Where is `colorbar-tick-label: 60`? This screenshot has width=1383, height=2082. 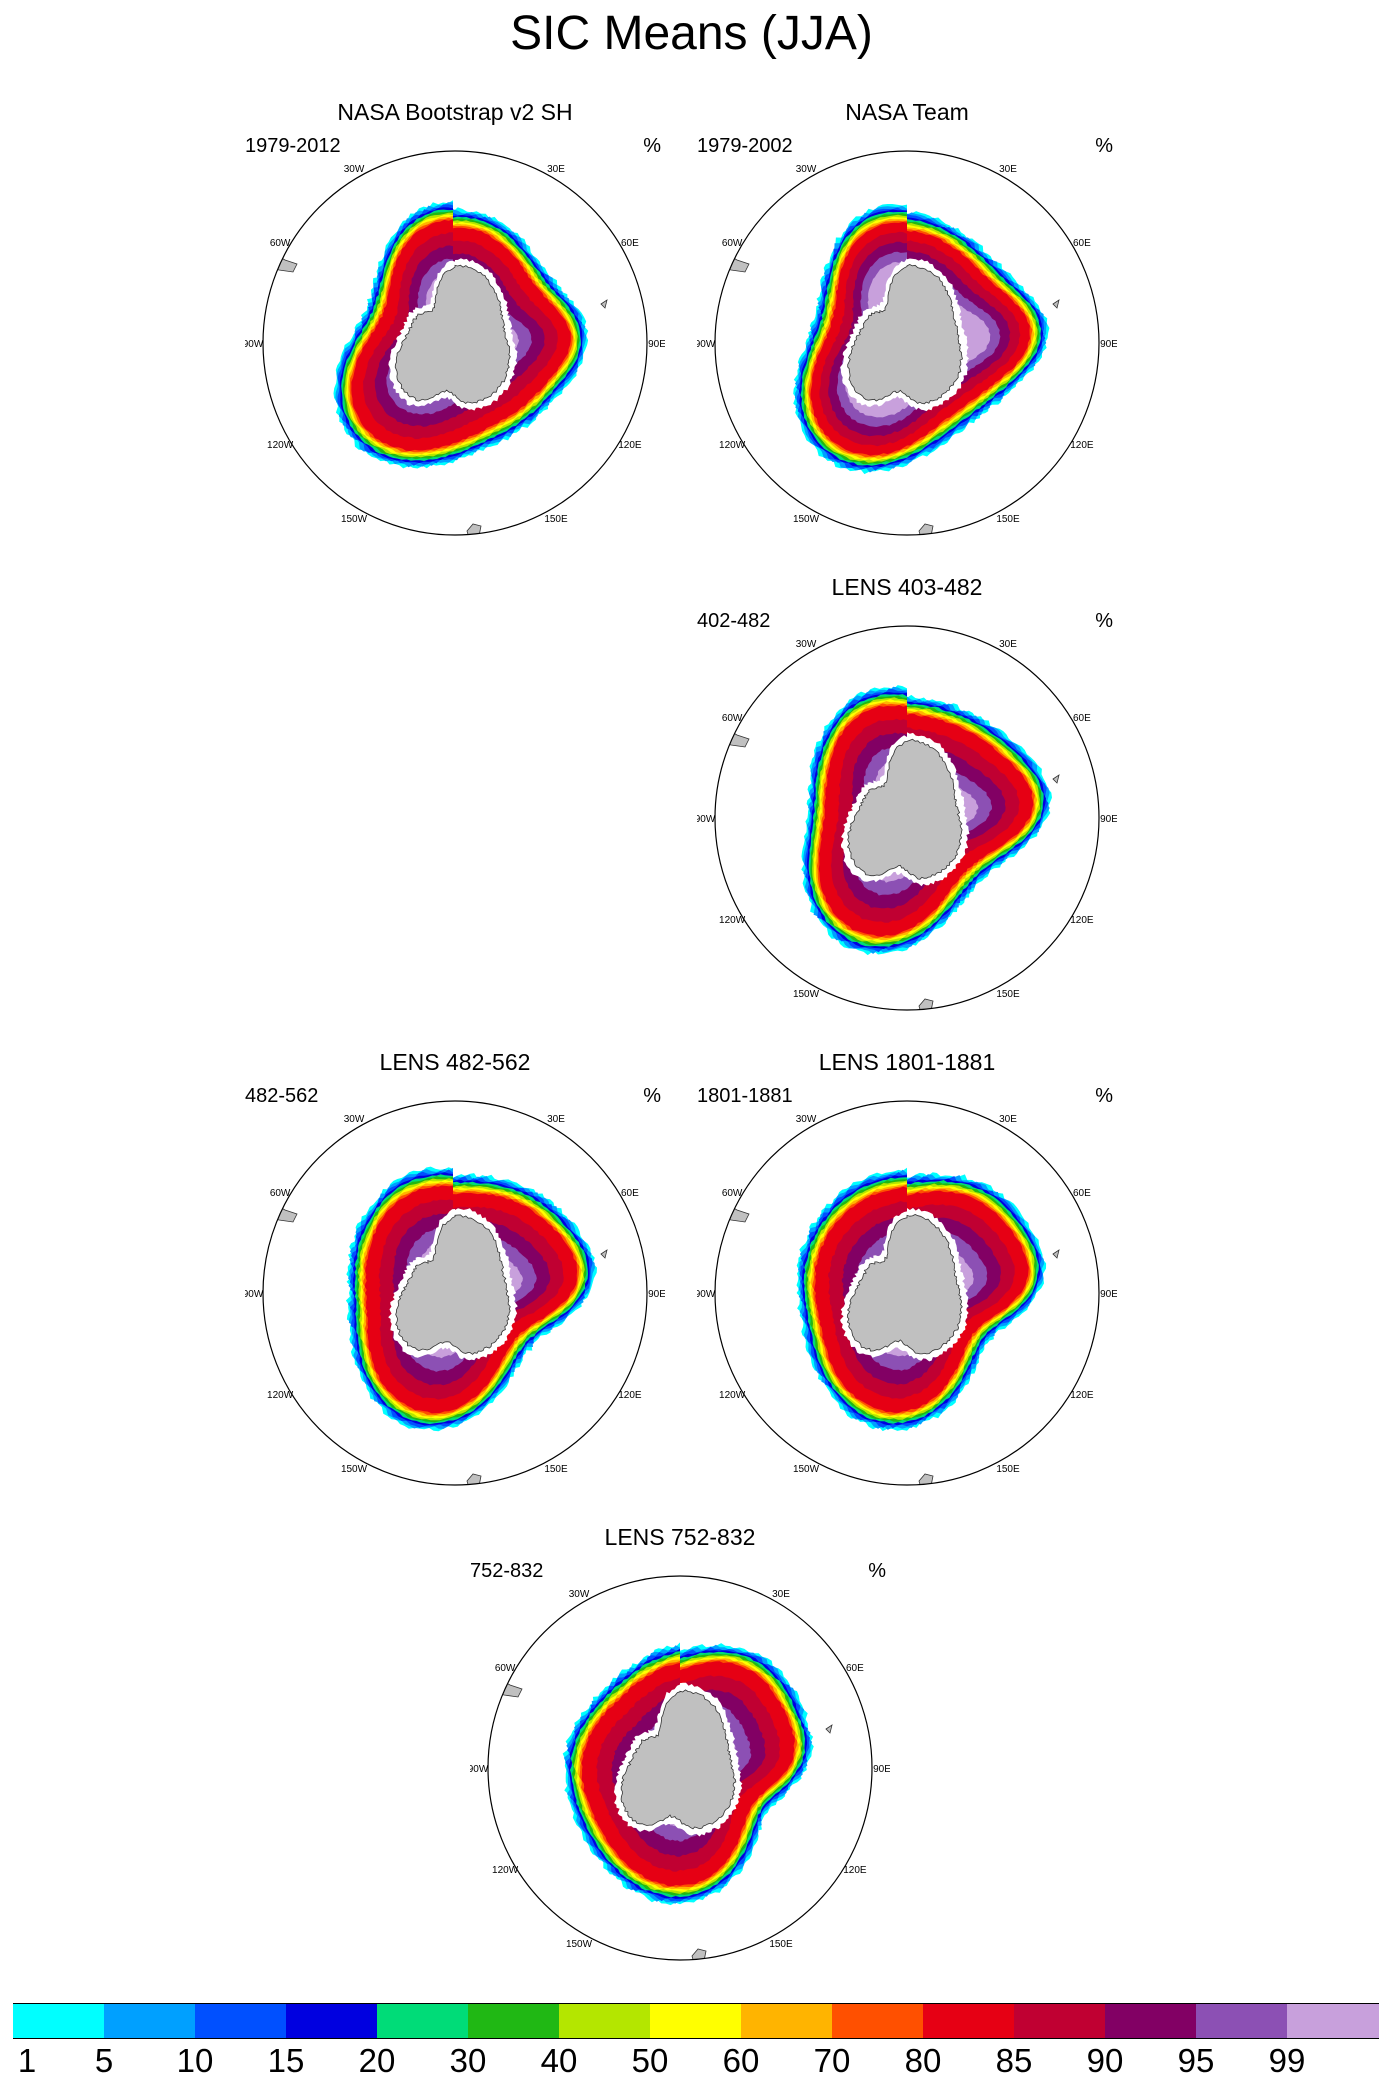
colorbar-tick-label: 60 is located at coordinates (741, 2060).